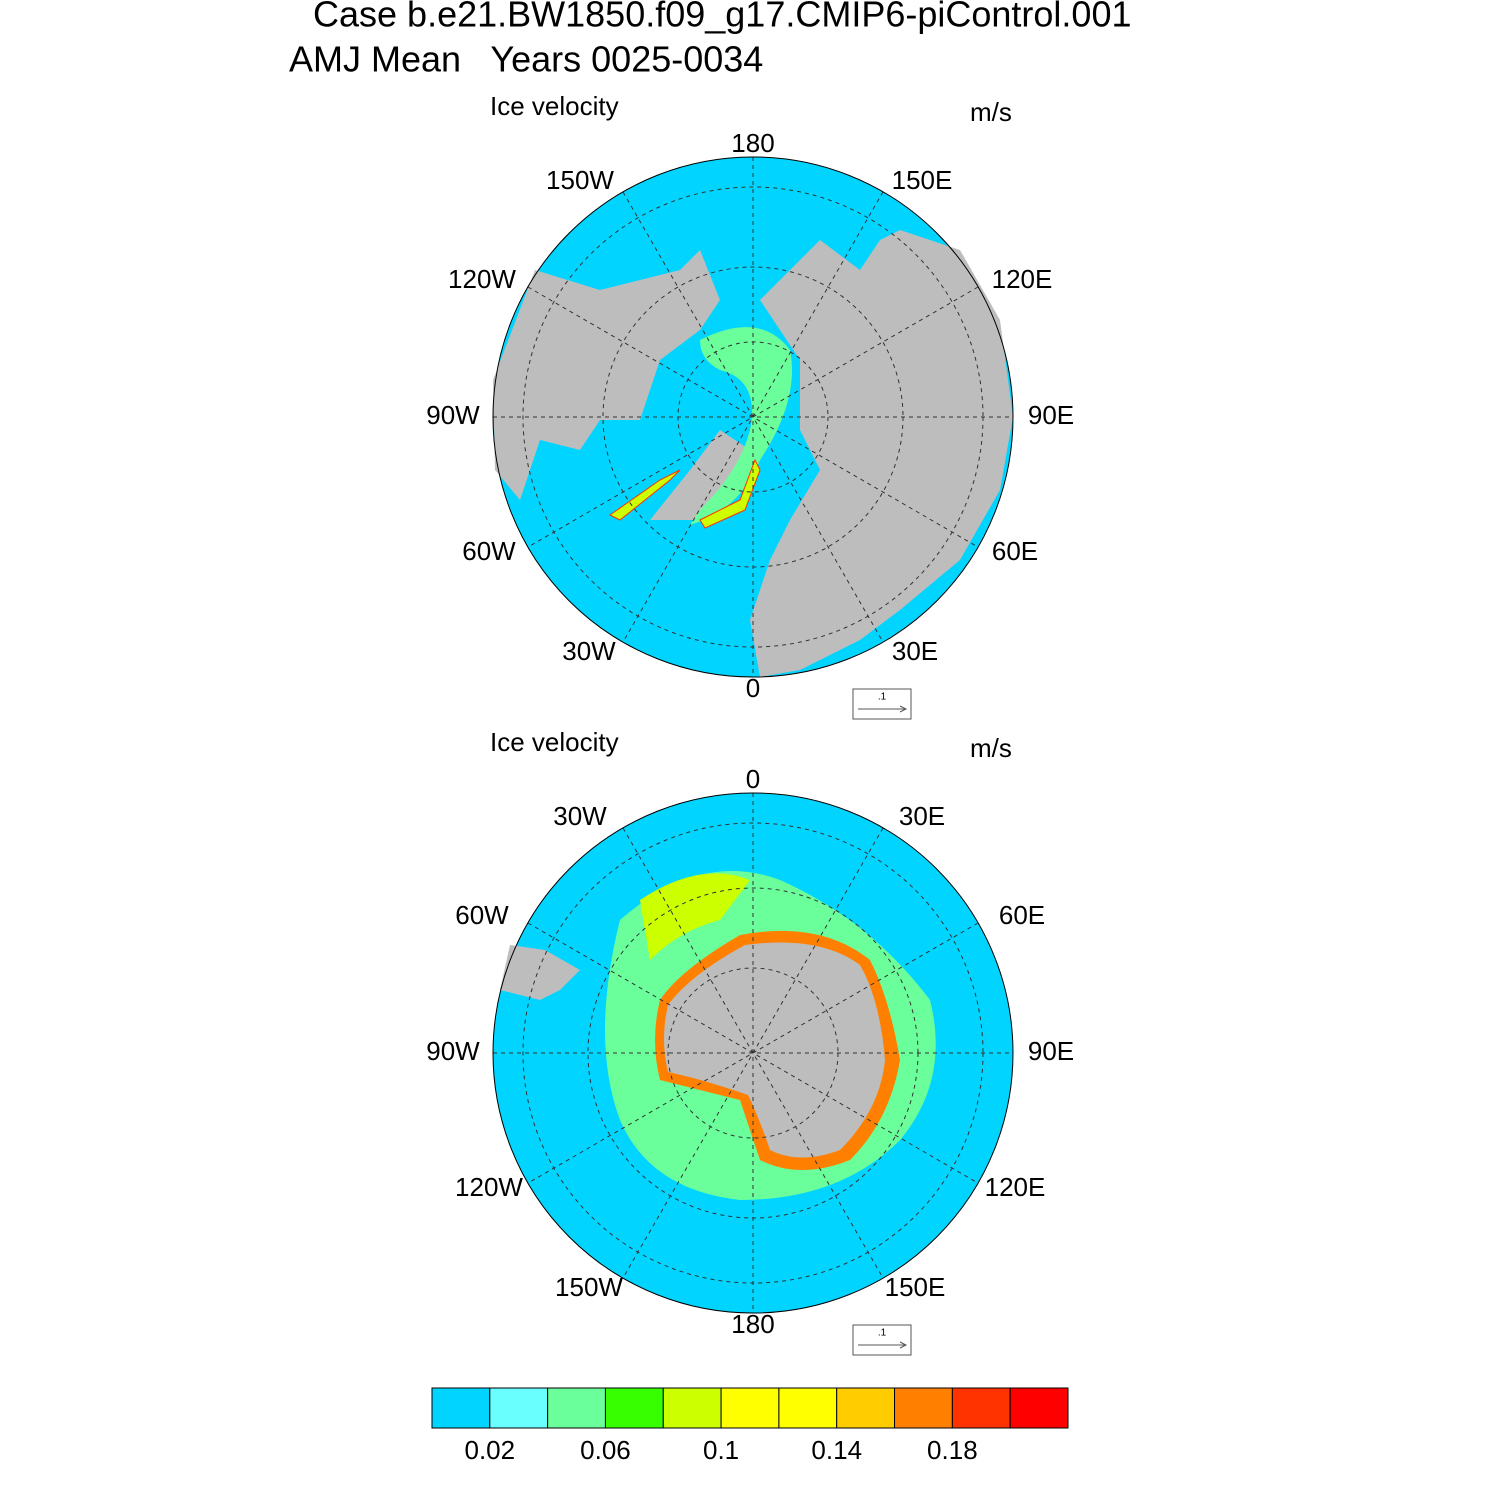 Image resolution: width=1500 pixels, height=1500 pixels. I want to click on colorbar-tick-label: 0.14, so click(836, 1450).